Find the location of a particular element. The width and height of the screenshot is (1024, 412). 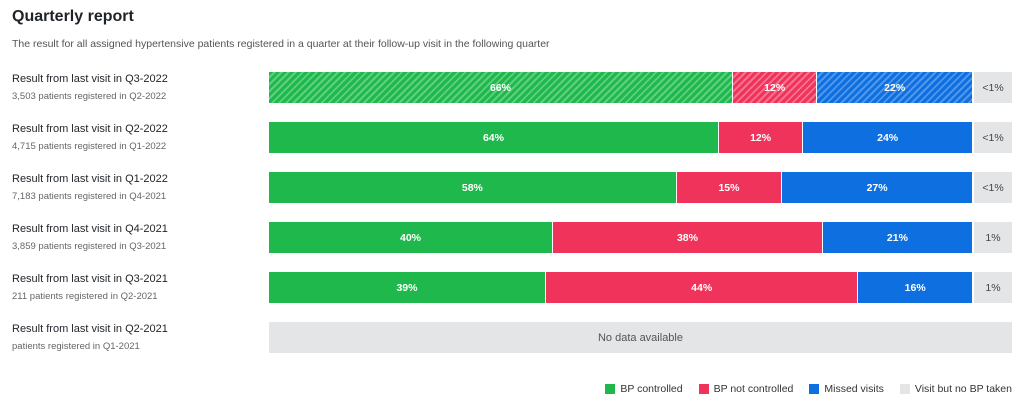

bar-segment: 58% is located at coordinates (473, 187).